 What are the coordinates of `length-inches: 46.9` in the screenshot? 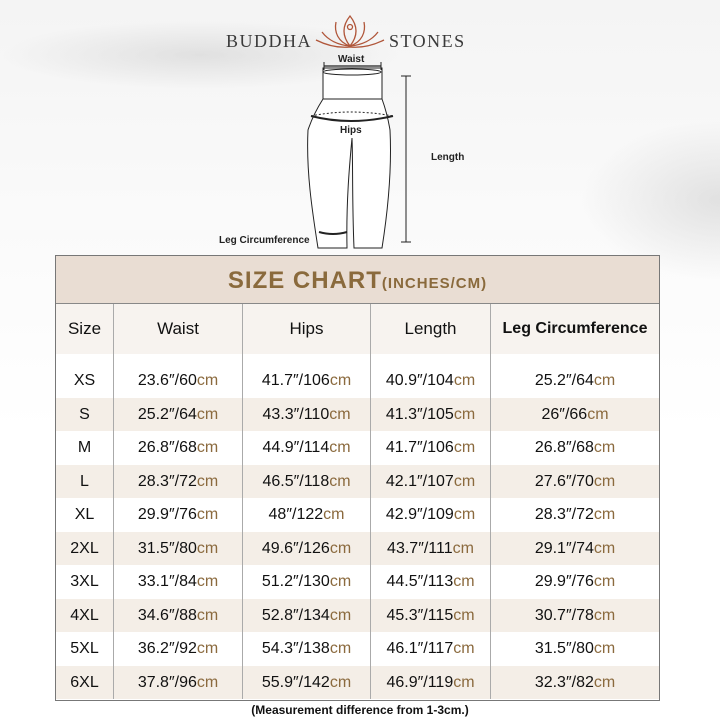 It's located at (402, 682).